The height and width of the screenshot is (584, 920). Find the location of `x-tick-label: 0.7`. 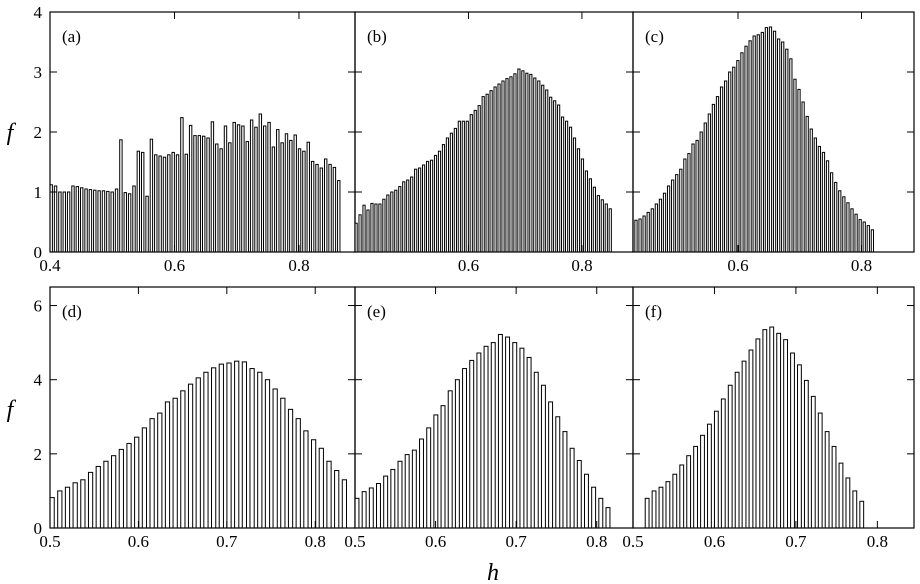

x-tick-label: 0.7 is located at coordinates (517, 541).